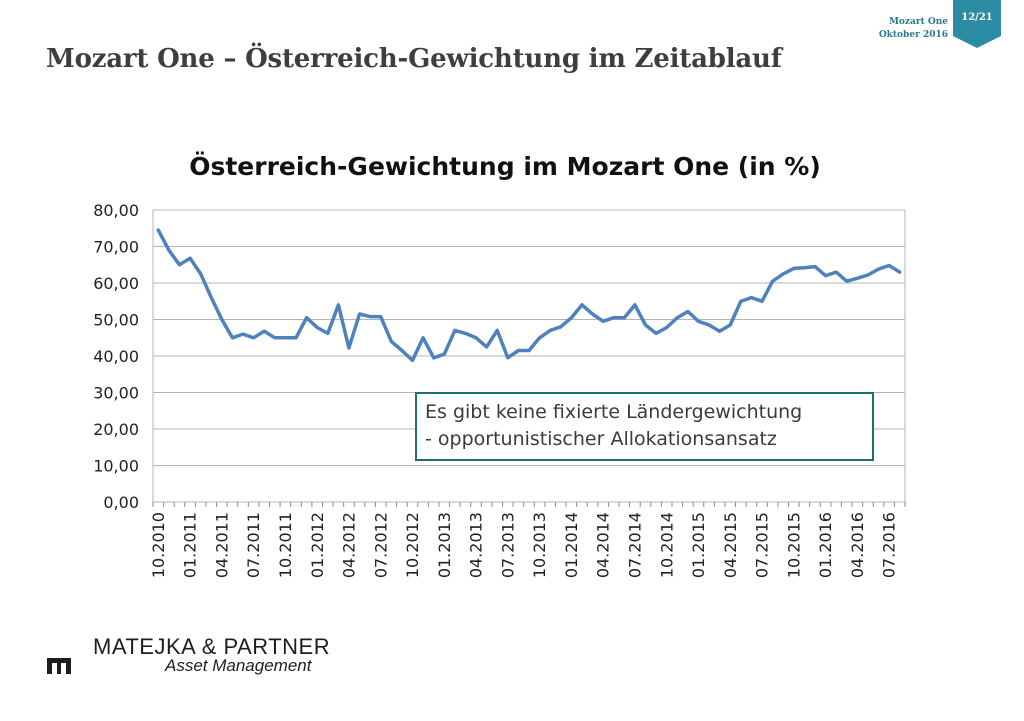 The height and width of the screenshot is (721, 1024). I want to click on x-tick-label: 10.2011, so click(285, 545).